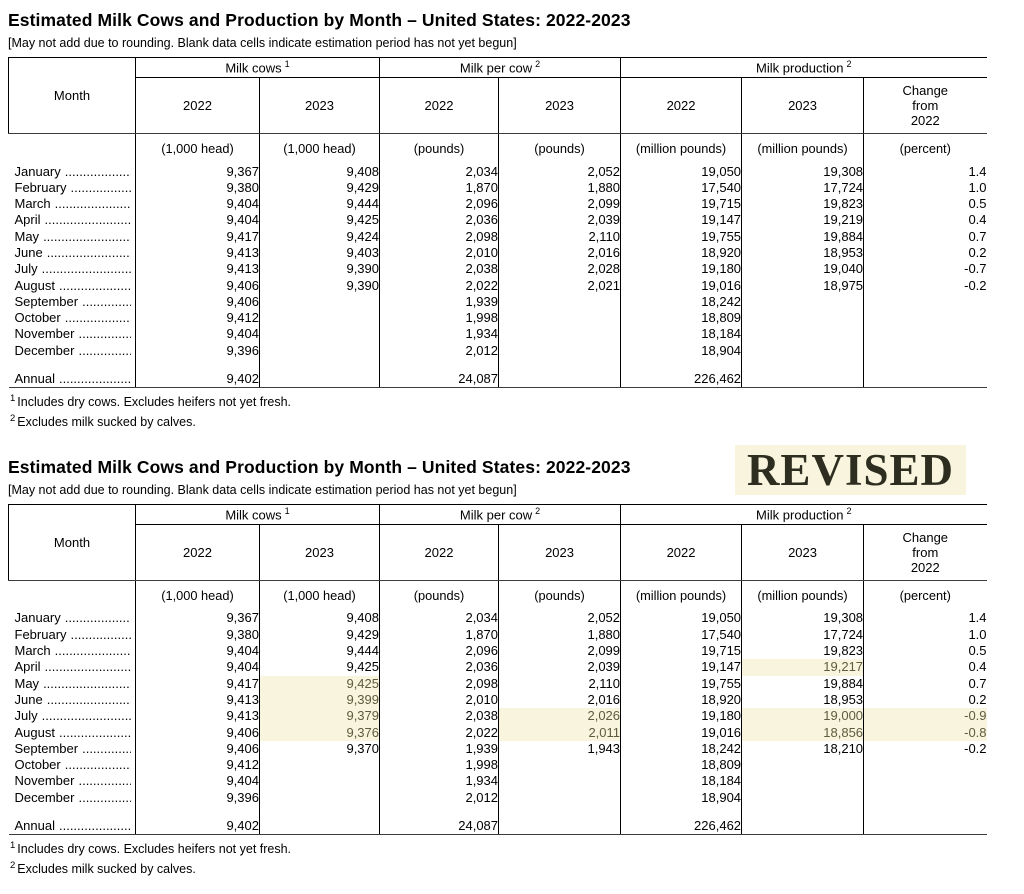 This screenshot has width=1024, height=894. What do you see at coordinates (925, 716) in the screenshot?
I see `value-cell: -0.9` at bounding box center [925, 716].